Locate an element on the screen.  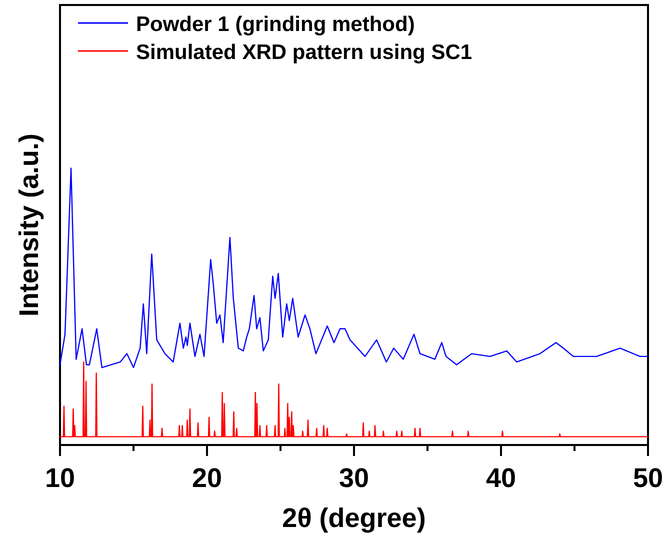
x-tick-label: 30 is located at coordinates (354, 478).